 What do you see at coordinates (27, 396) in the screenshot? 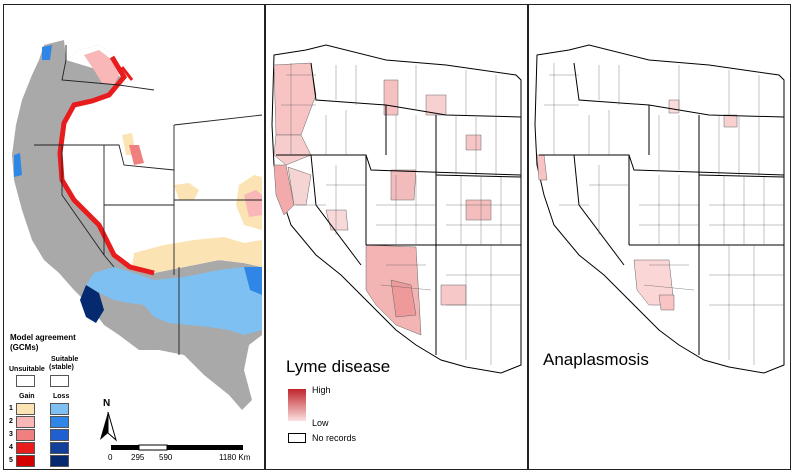
I see `gain-label: Gain` at bounding box center [27, 396].